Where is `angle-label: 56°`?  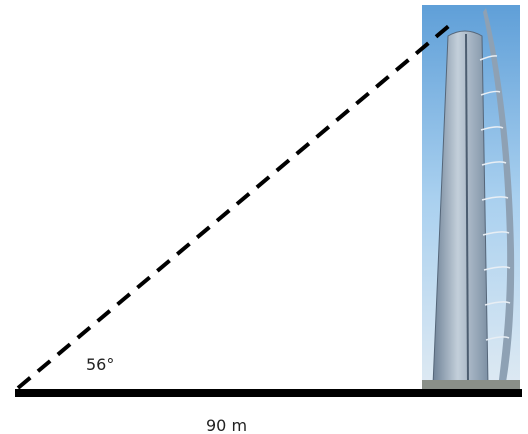
angle-label: 56° is located at coordinates (100, 364).